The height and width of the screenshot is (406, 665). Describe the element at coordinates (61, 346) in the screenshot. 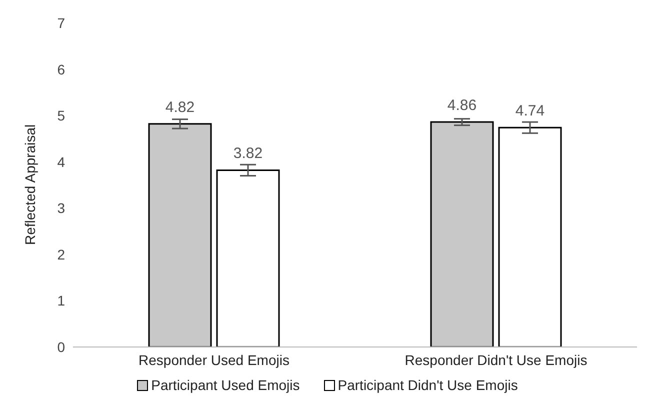

I see `y-tick-label: 0` at that location.